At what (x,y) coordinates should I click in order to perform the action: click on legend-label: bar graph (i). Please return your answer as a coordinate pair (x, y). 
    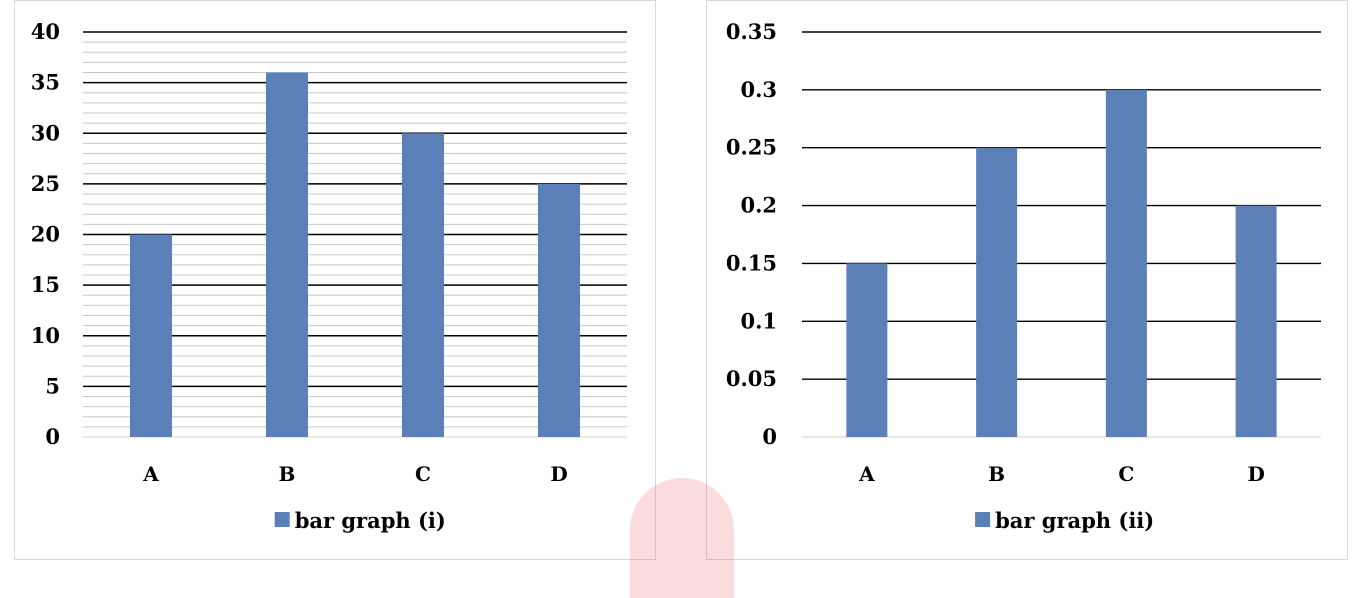
    Looking at the image, I should click on (370, 520).